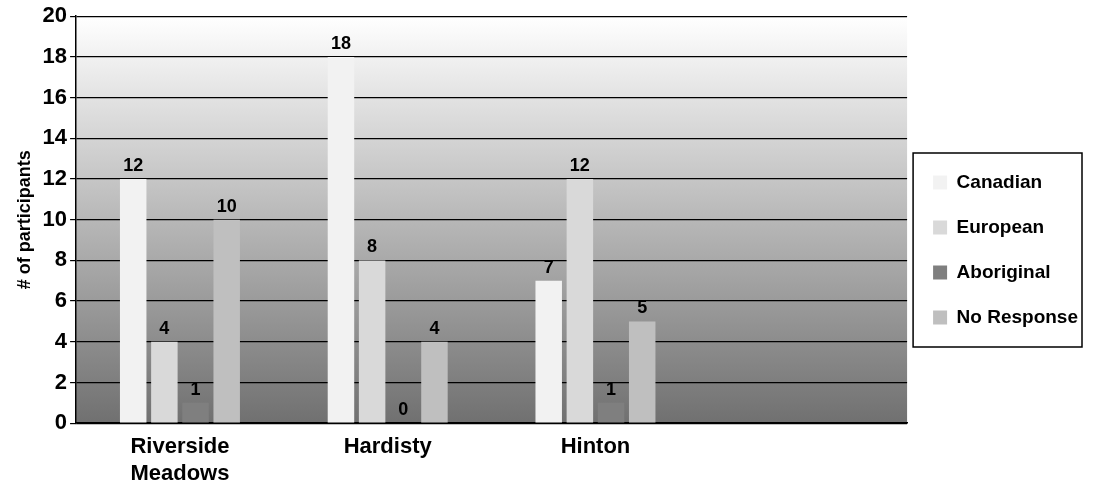 The image size is (1096, 494). I want to click on y-tick-label: 20, so click(55, 15).